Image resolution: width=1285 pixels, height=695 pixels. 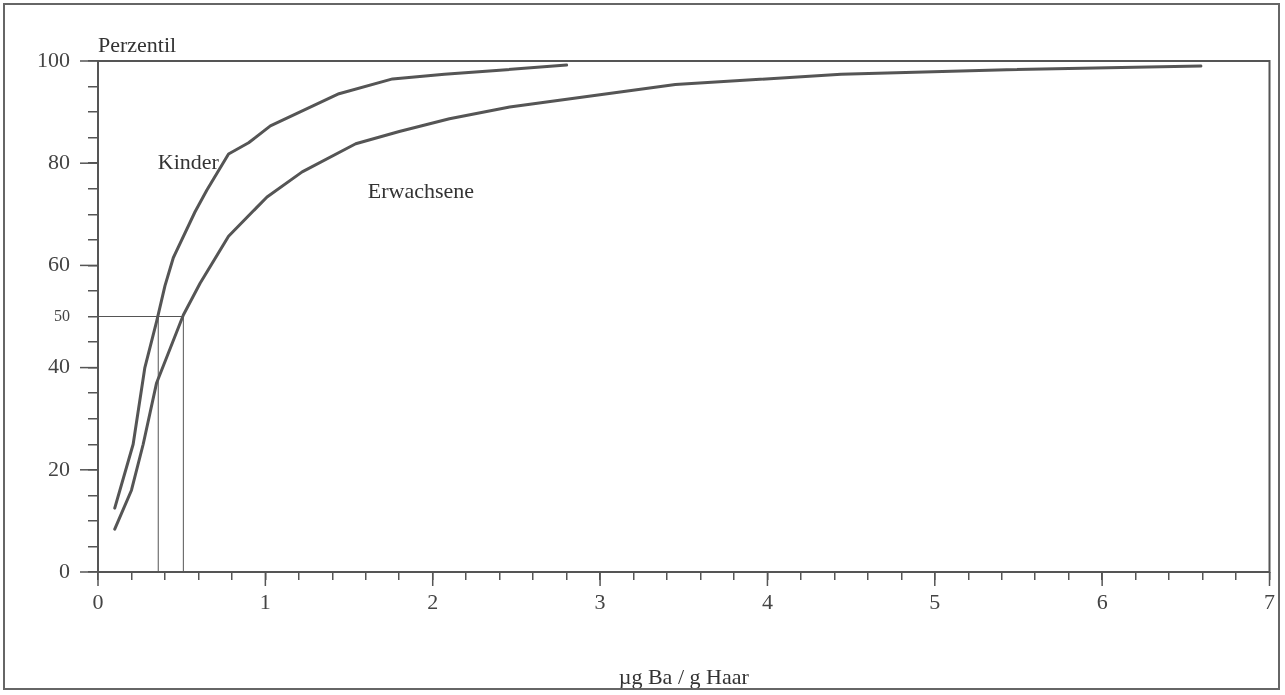 I want to click on x-tick-label: 5, so click(x=935, y=601).